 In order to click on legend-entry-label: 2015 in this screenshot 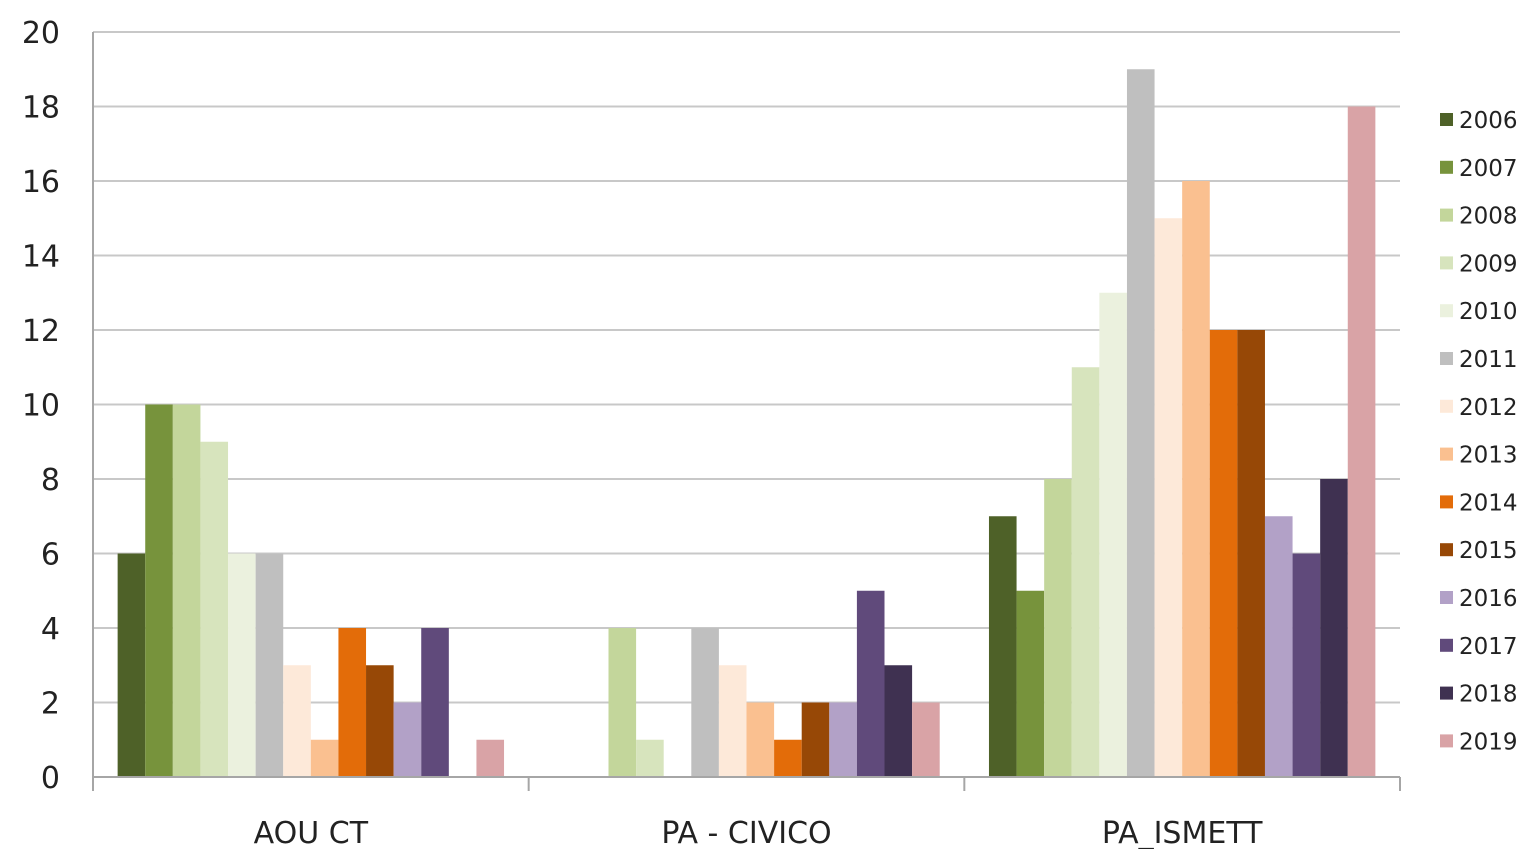, I will do `click(1488, 551)`.